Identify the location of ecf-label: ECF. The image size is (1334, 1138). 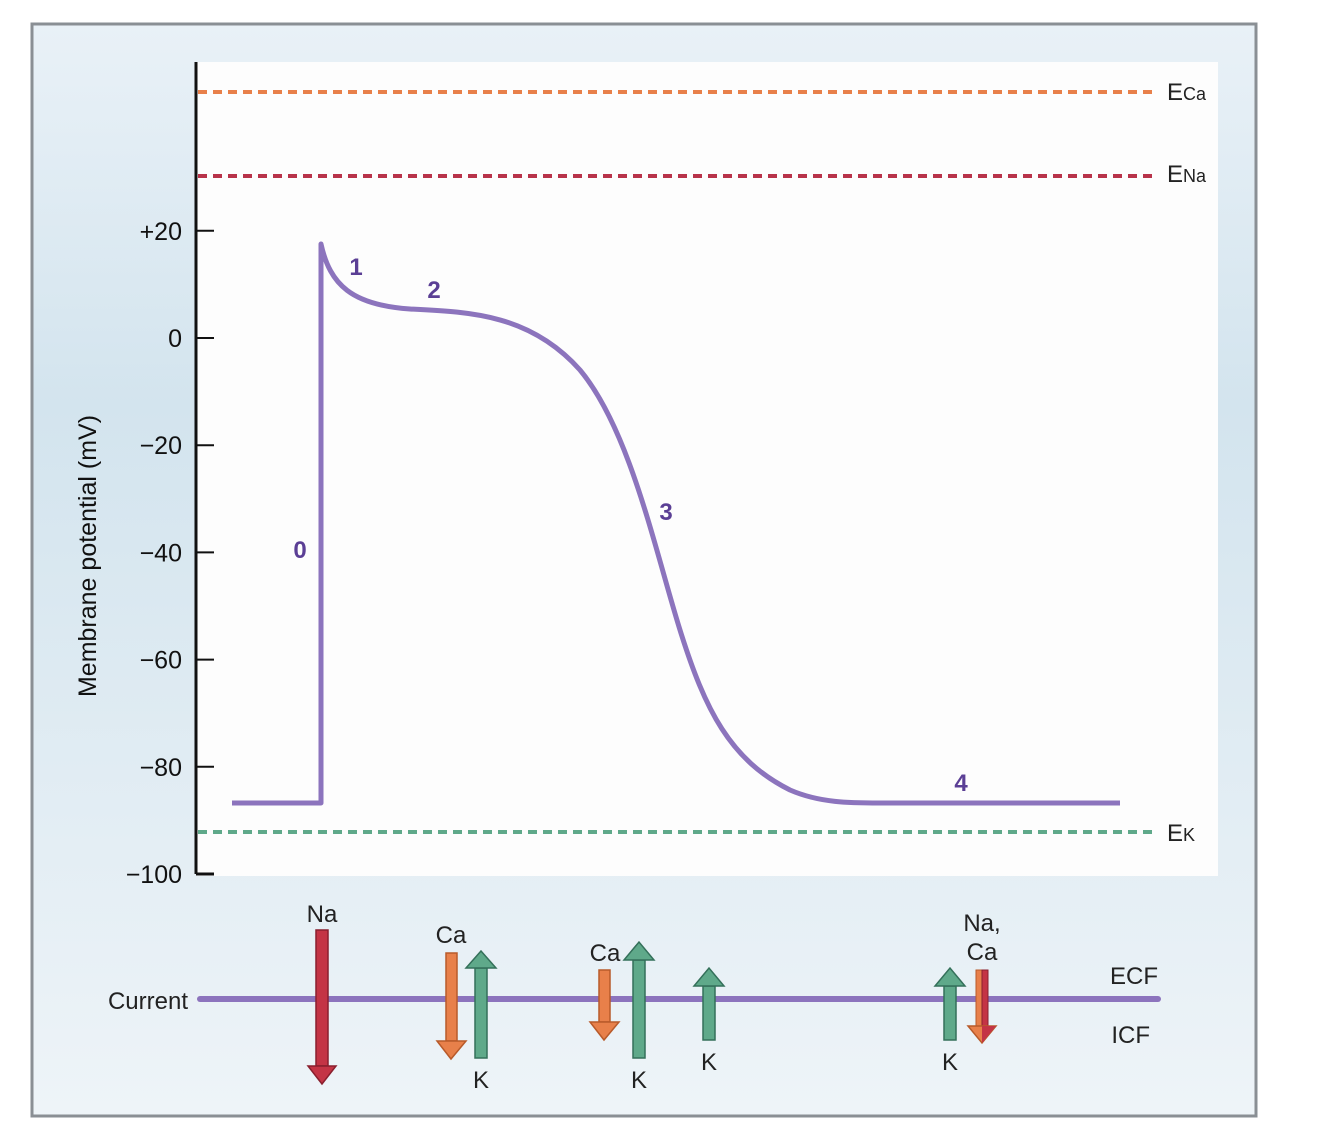
(1134, 976).